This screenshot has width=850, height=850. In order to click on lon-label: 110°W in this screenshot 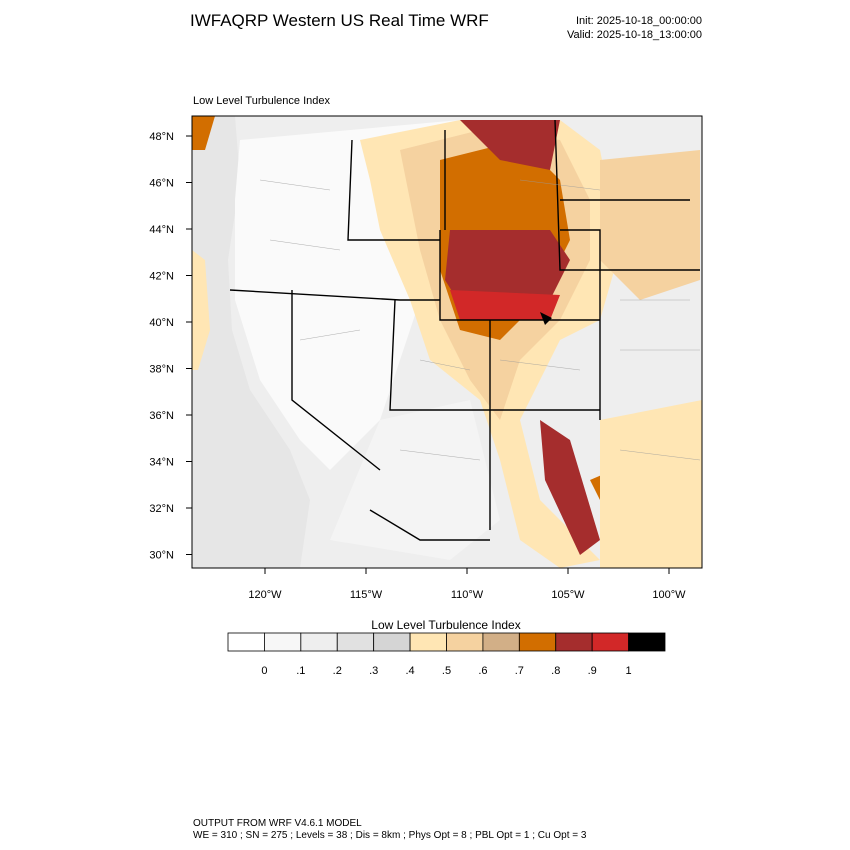, I will do `click(467, 595)`.